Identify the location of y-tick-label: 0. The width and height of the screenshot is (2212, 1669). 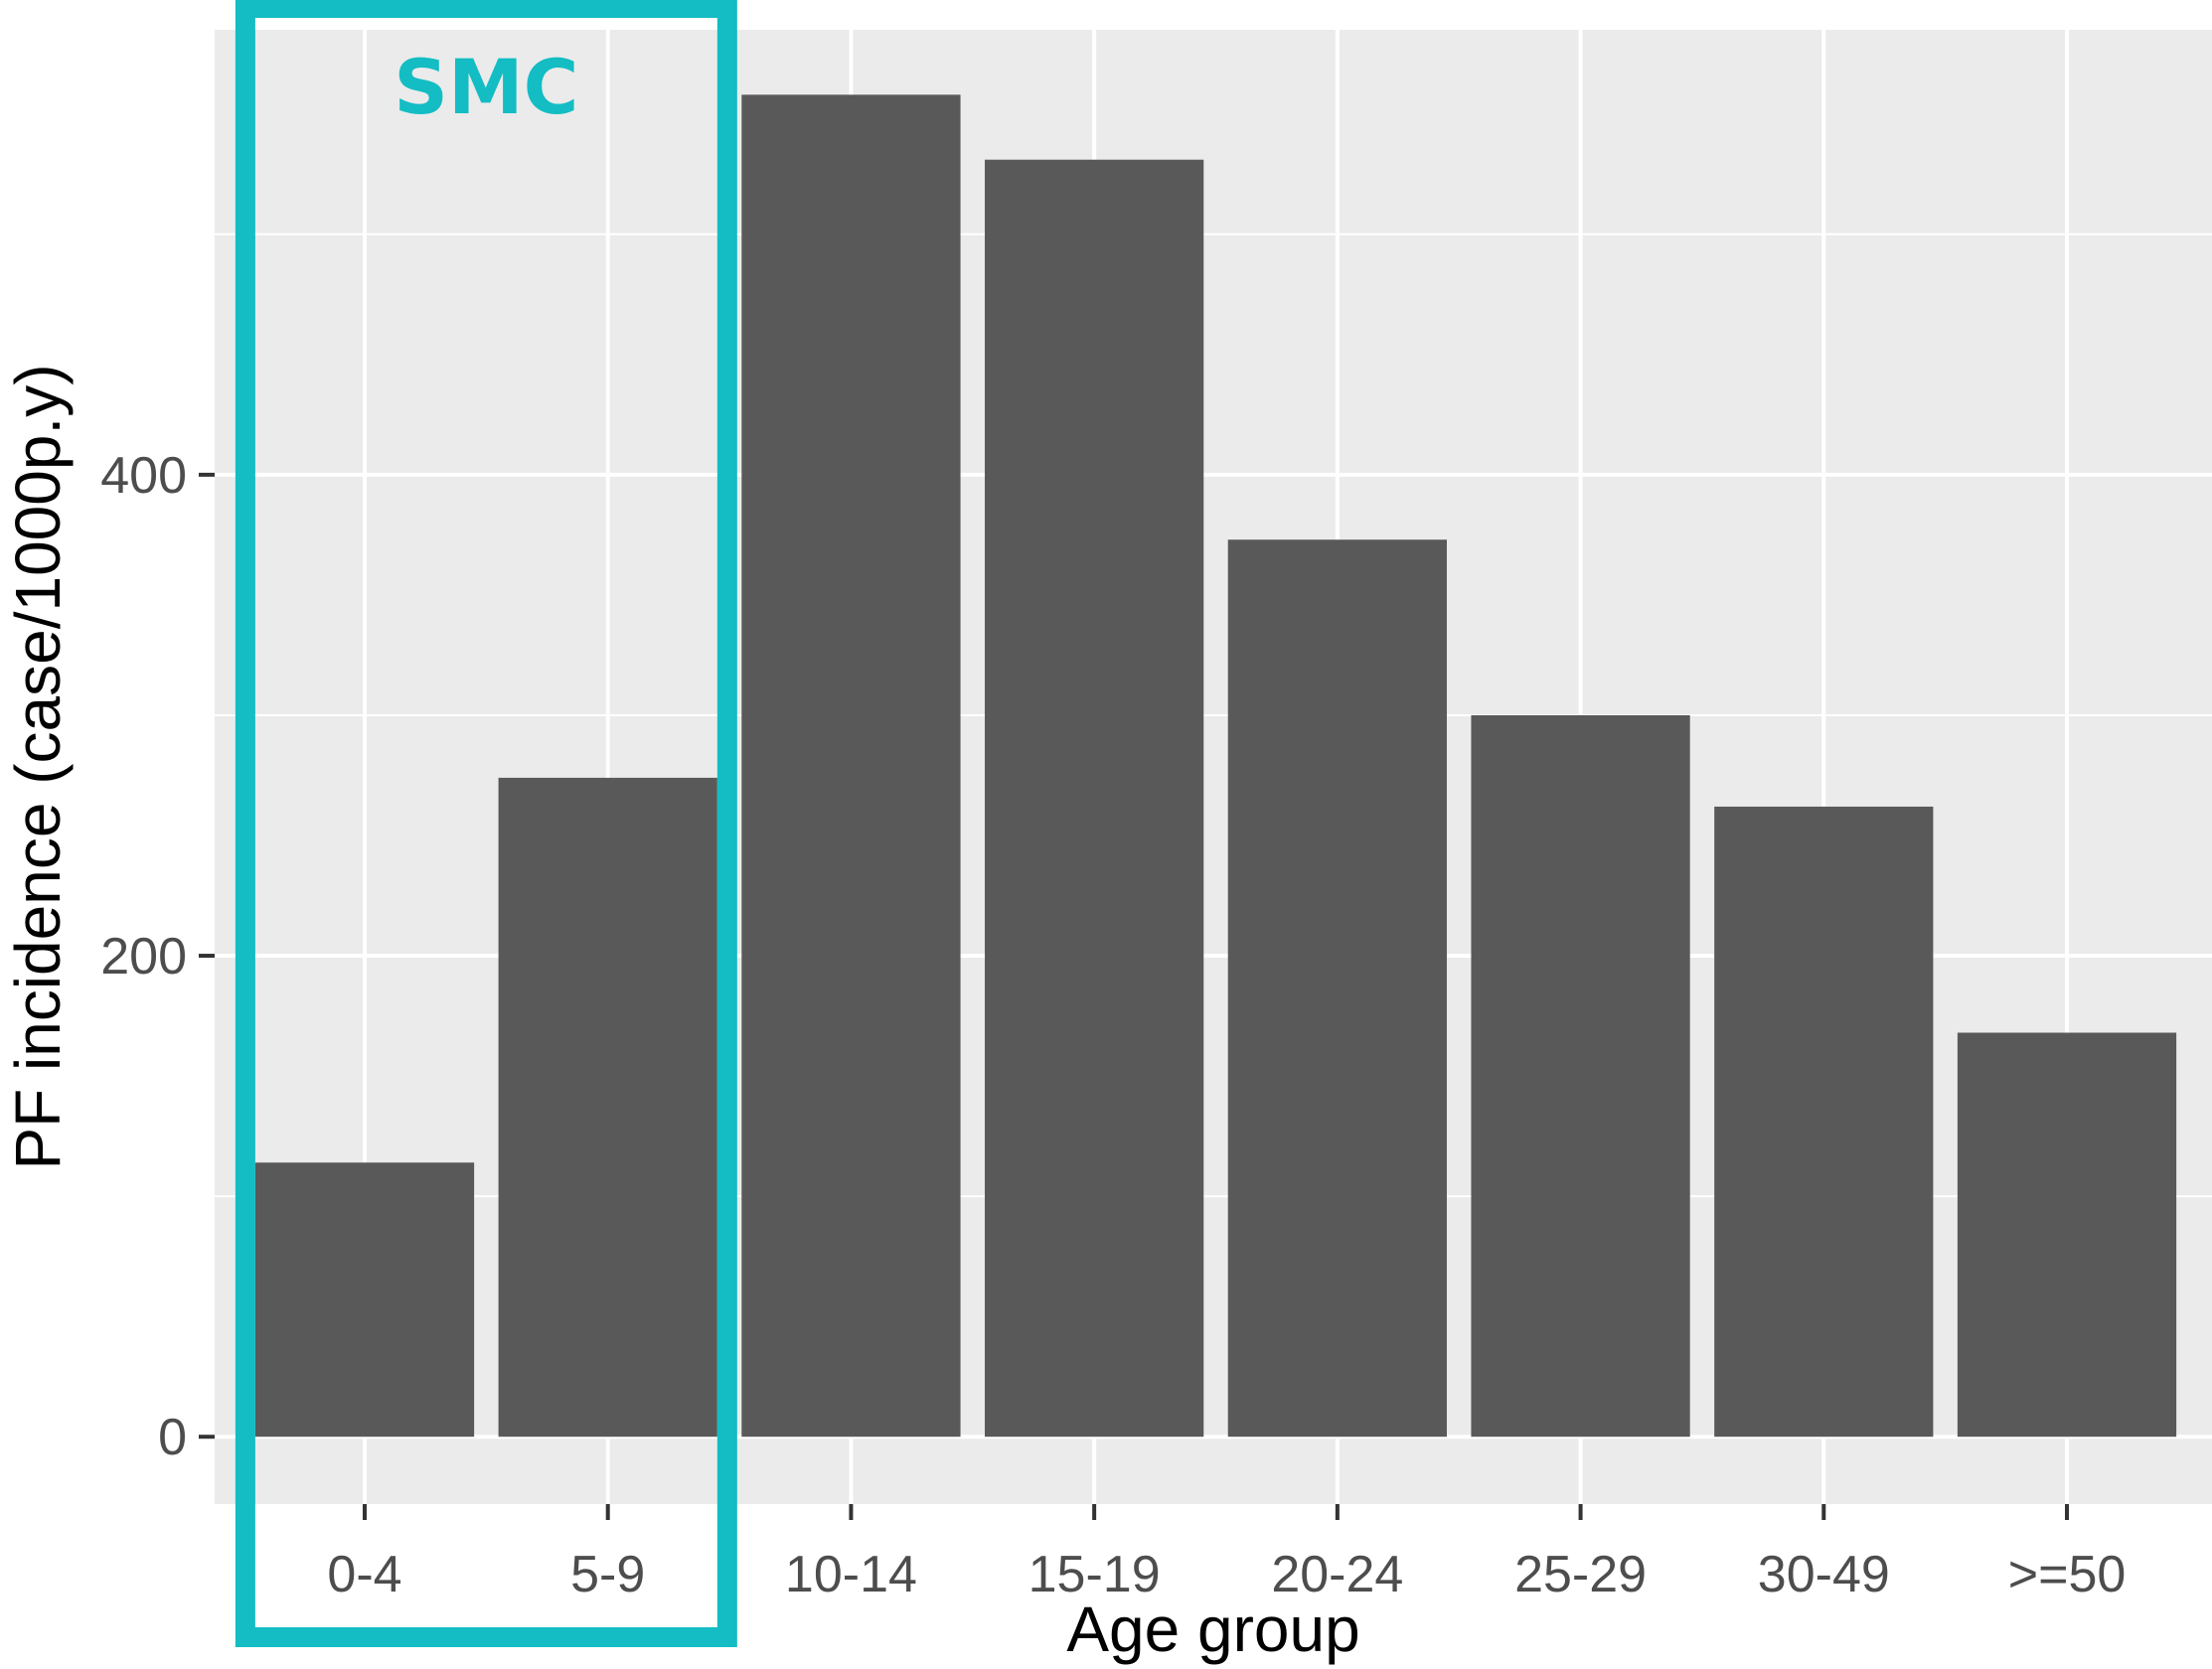
(172, 1437).